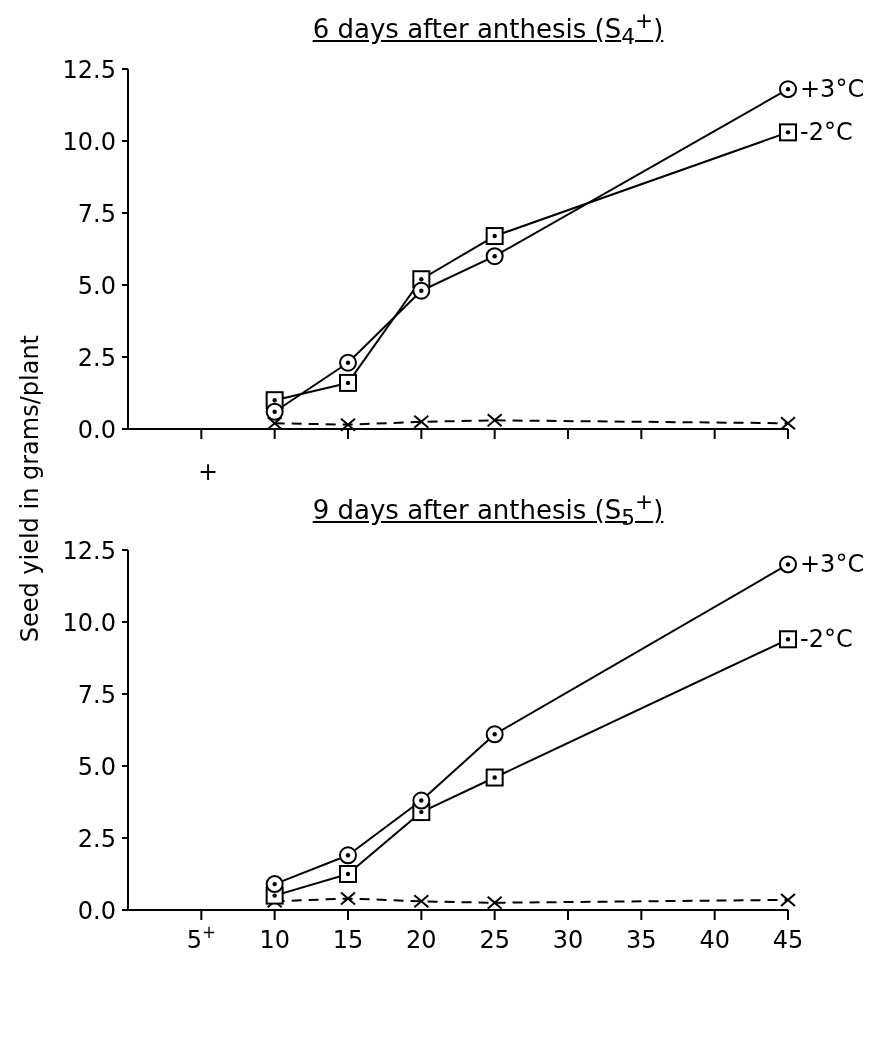  What do you see at coordinates (488, 509) in the screenshot?
I see `chart-title: 9 days after anthesis (S$_{5}$$^{+}$)` at bounding box center [488, 509].